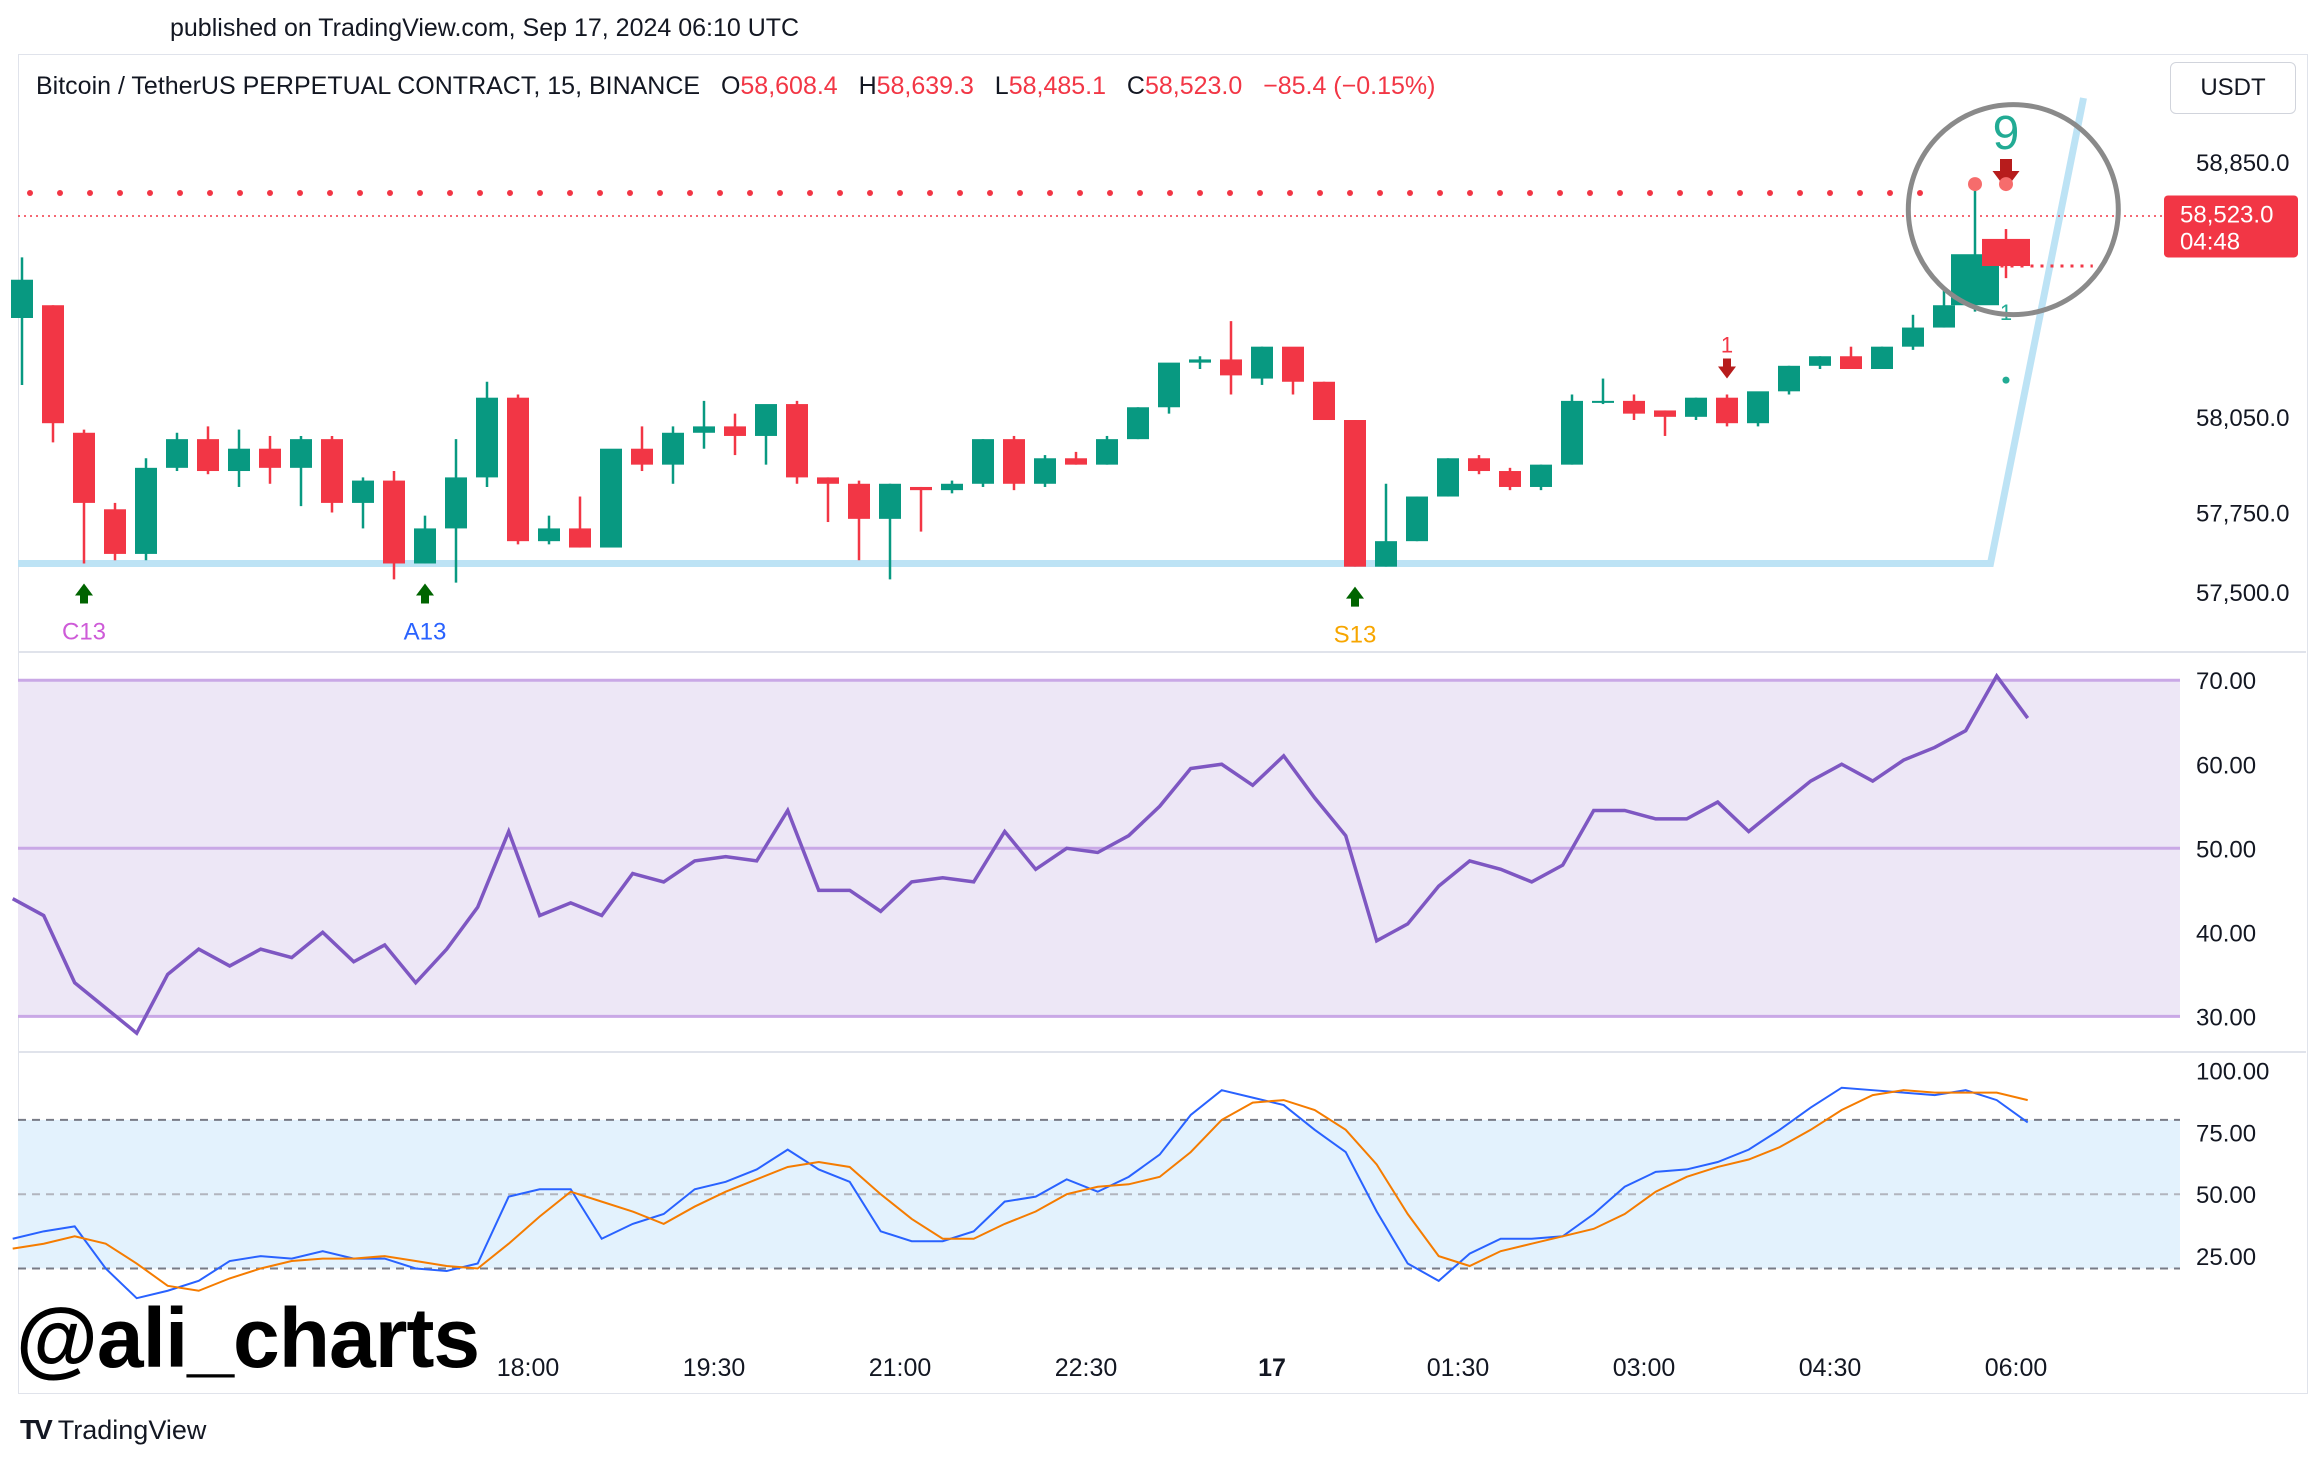  I want to click on currency-button: USDT, so click(2233, 88).